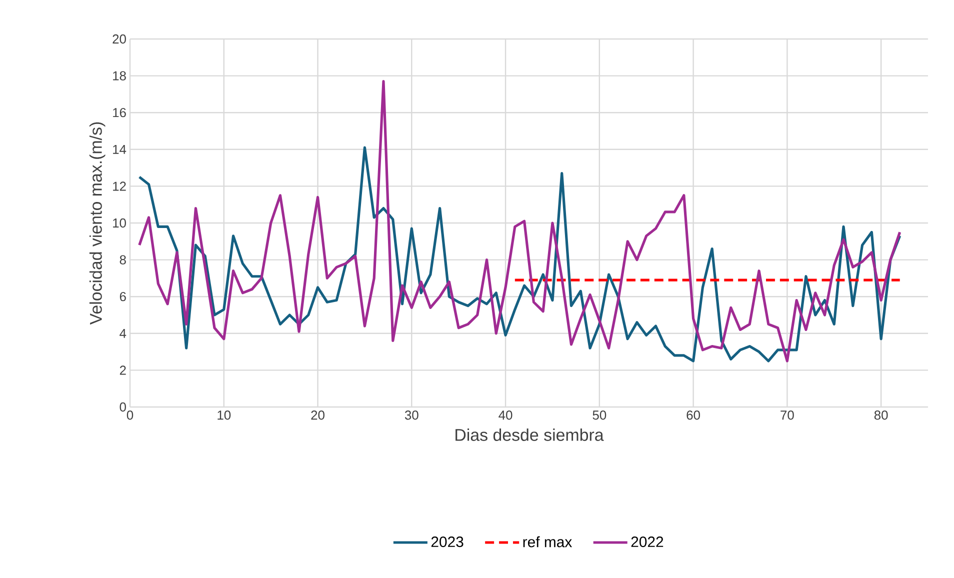  I want to click on y-tick-label: 10, so click(119, 223).